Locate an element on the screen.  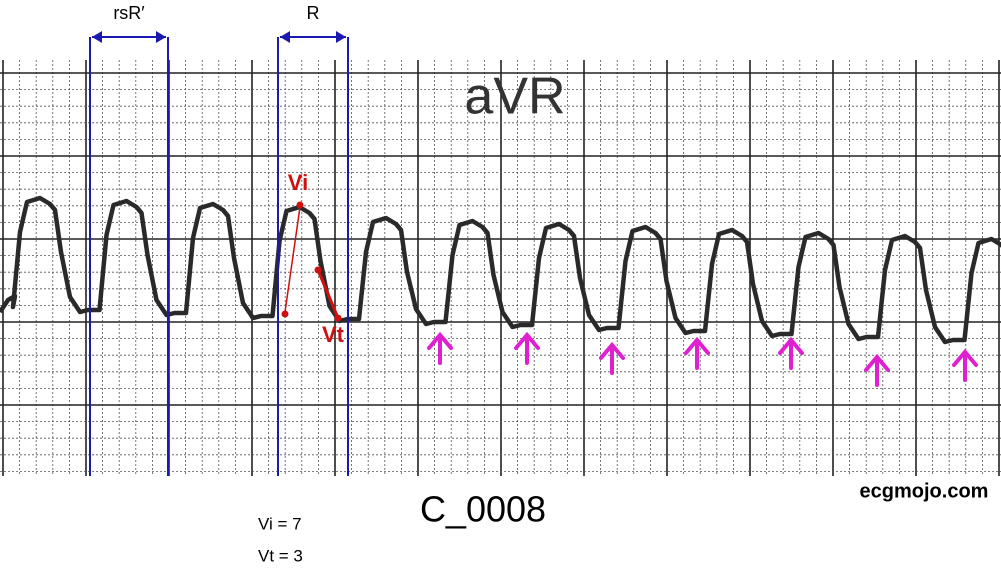
bracket-r is located at coordinates (313, 253).